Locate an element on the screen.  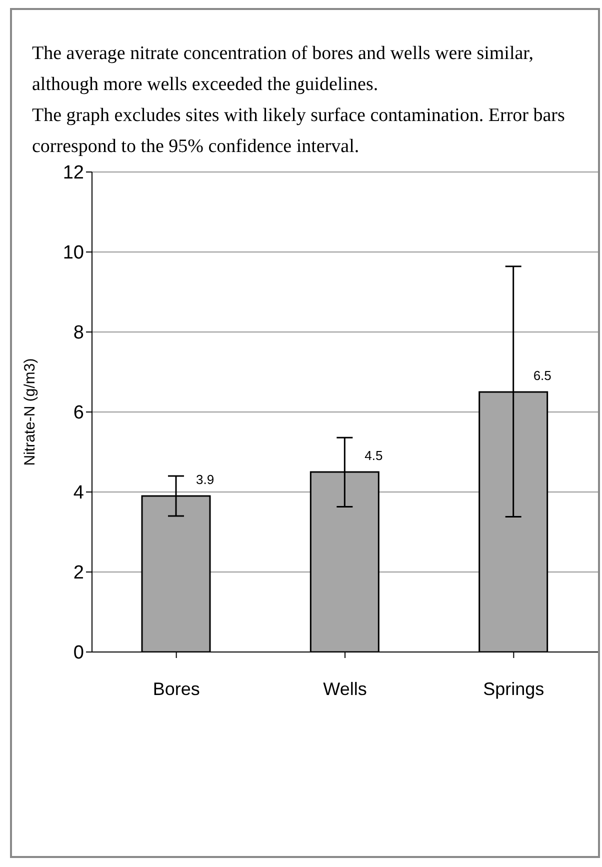
y-tick-label: 12 is located at coordinates (73, 173).